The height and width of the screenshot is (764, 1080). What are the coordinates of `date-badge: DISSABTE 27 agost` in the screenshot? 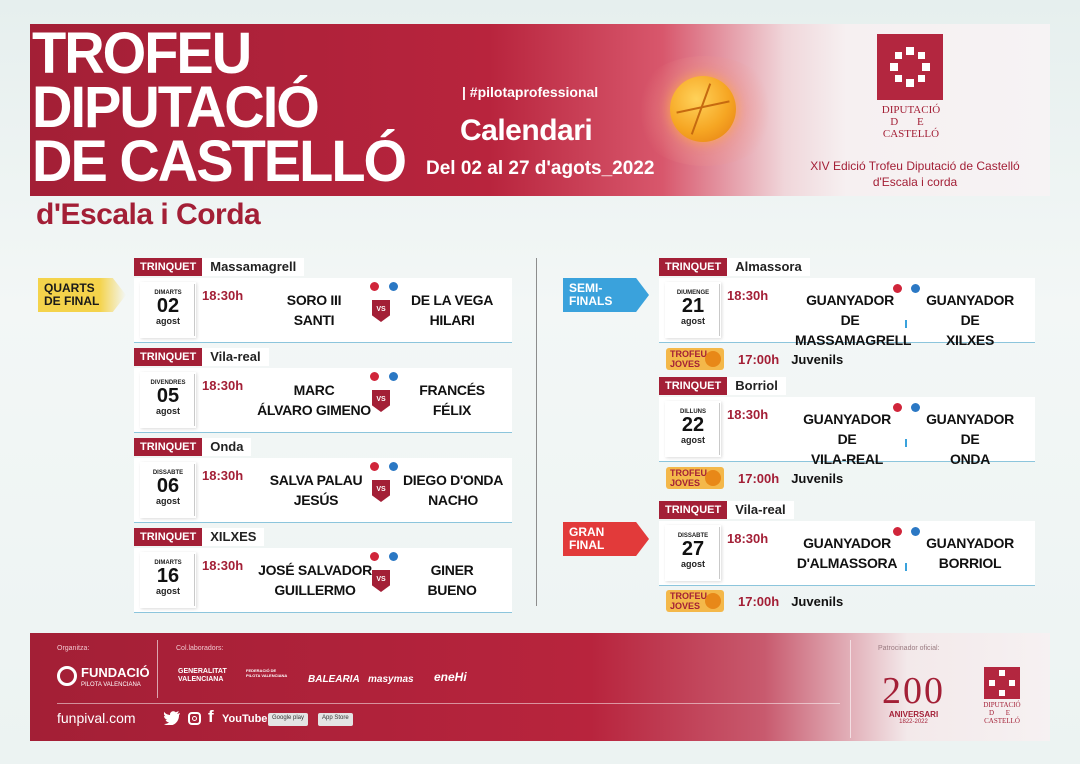 It's located at (693, 553).